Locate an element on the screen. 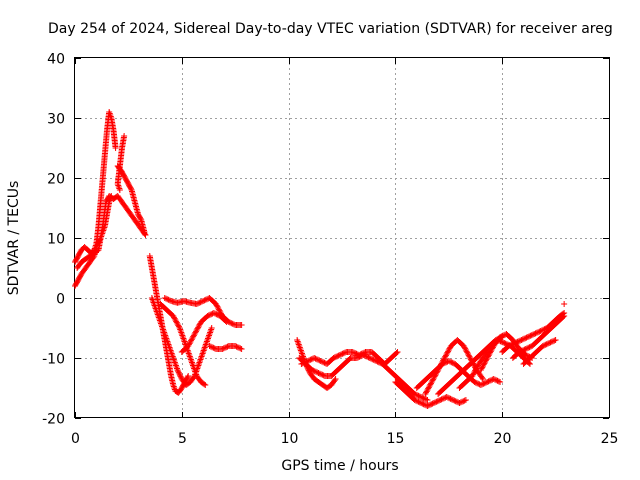 This screenshot has width=640, height=480. x-tick-label: 15 is located at coordinates (396, 439).